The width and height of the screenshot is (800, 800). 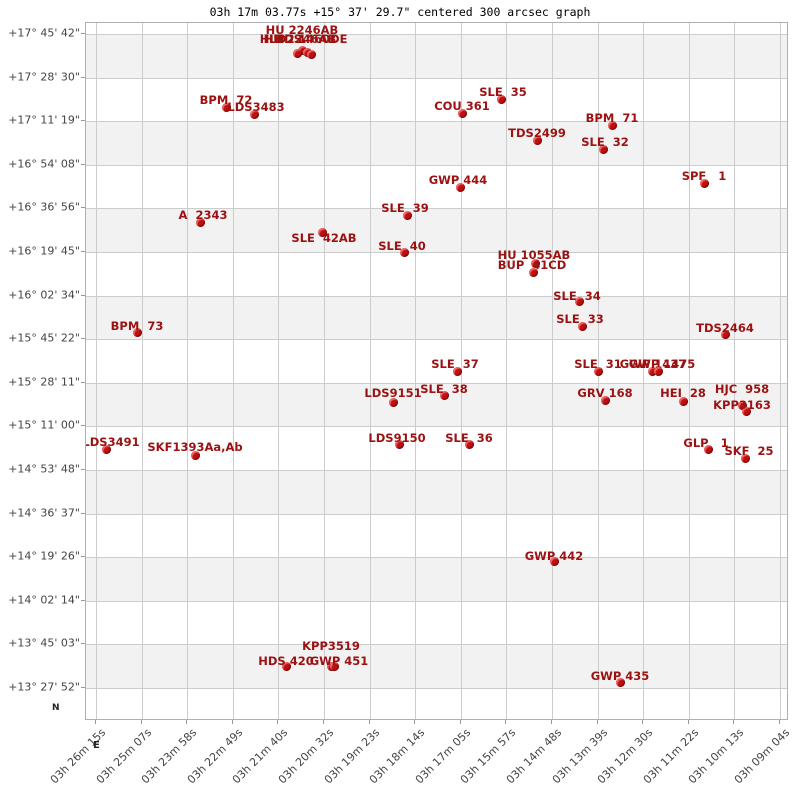 What do you see at coordinates (44, 251) in the screenshot?
I see `y-axis-tick-label: +16° 19' 45"` at bounding box center [44, 251].